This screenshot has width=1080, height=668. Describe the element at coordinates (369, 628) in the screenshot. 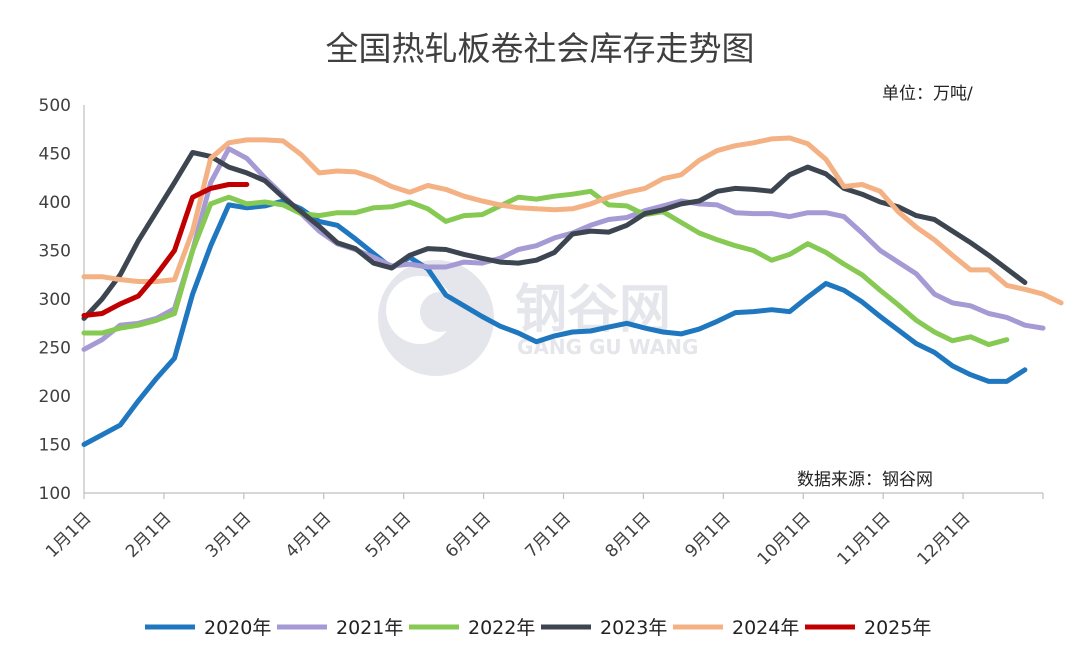

I see `legend-label: 2021年` at that location.